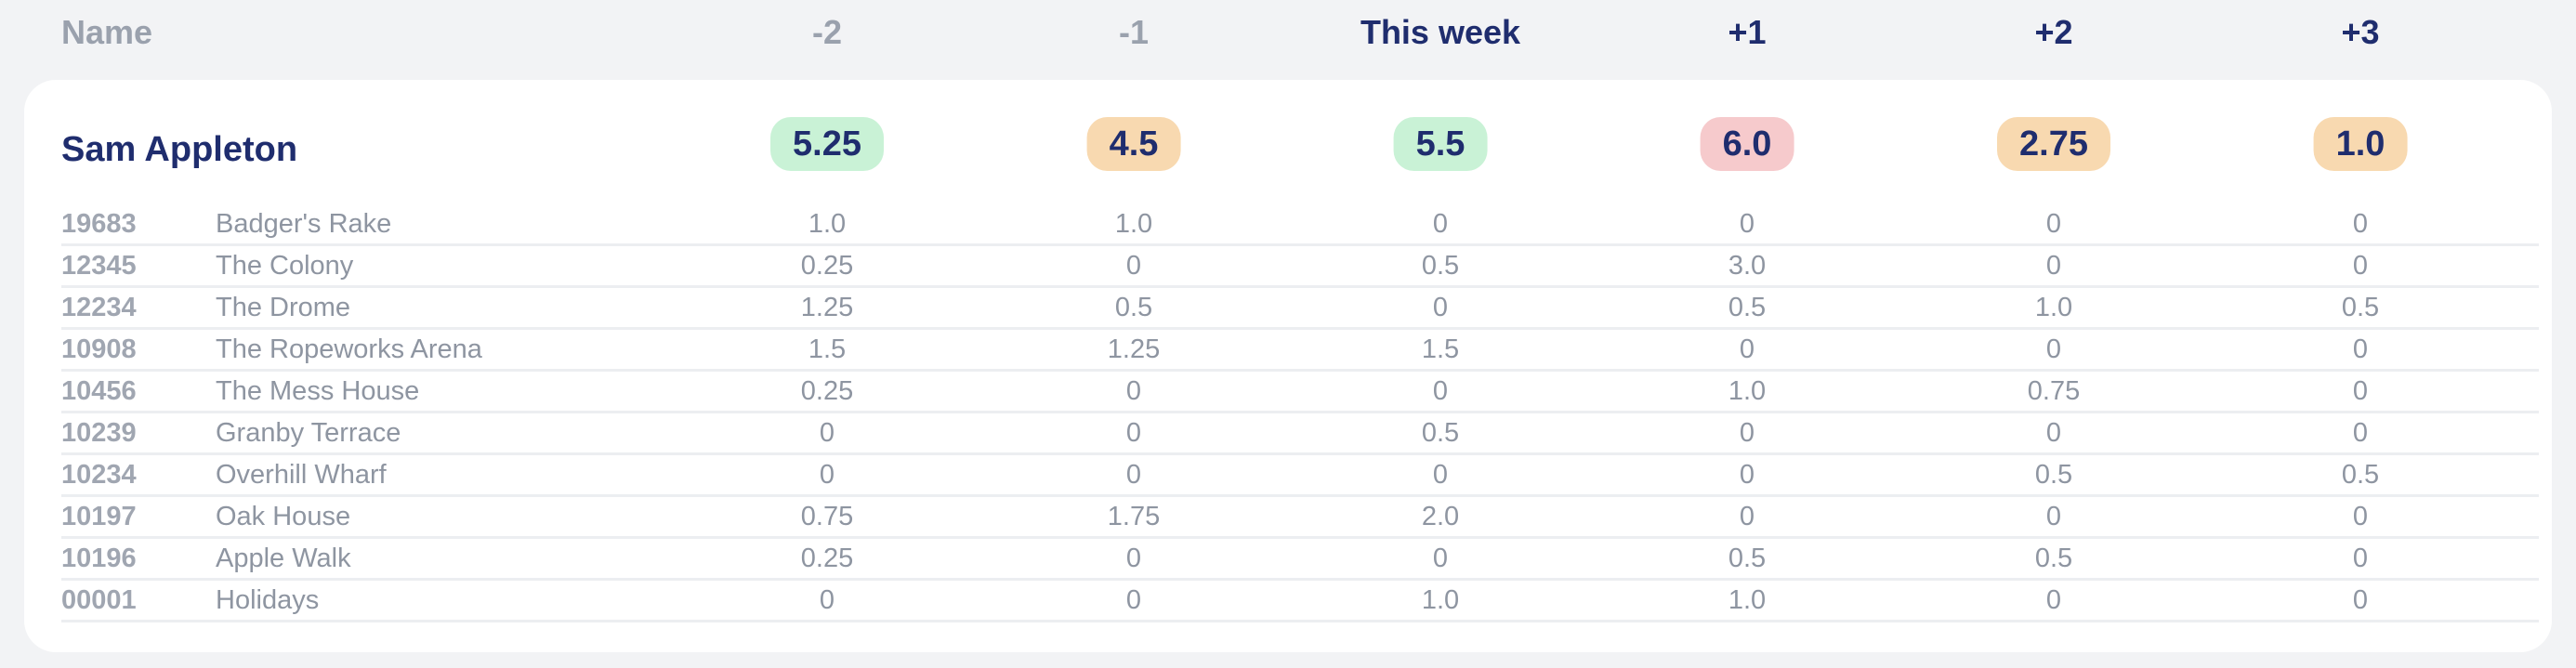 The image size is (2576, 668). What do you see at coordinates (1300, 393) in the screenshot?
I see `project-row: 10456 The Mess House 0.25 0 0 1.0 0.75 0` at bounding box center [1300, 393].